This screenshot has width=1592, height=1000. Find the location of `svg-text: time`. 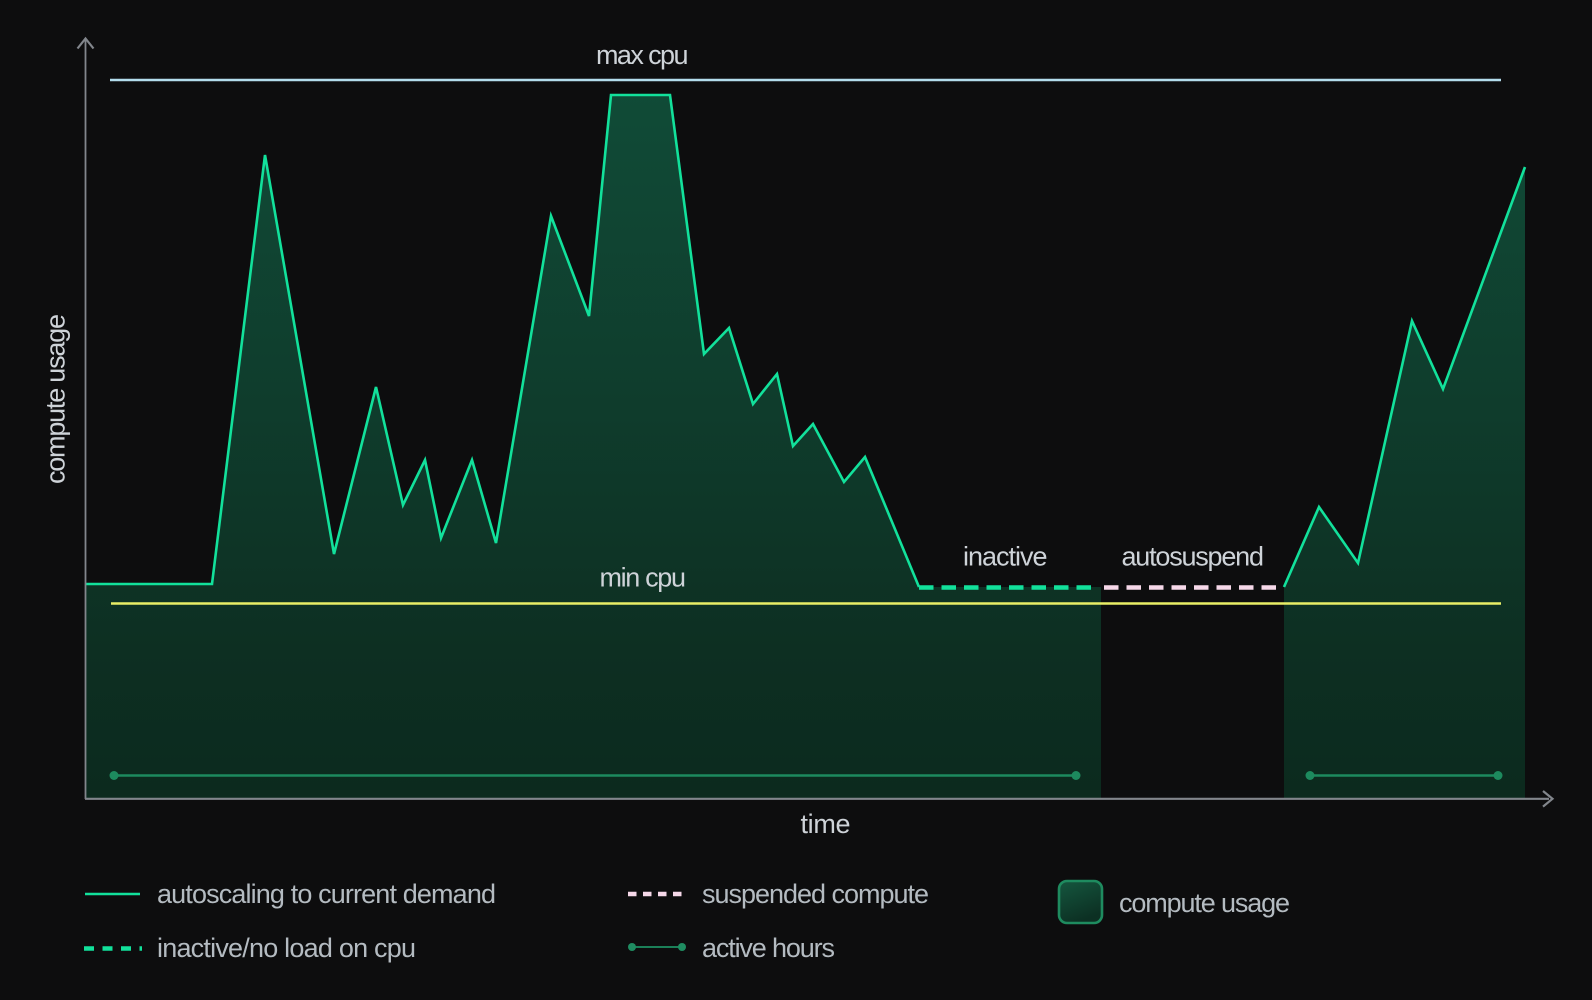

svg-text: time is located at coordinates (826, 824).